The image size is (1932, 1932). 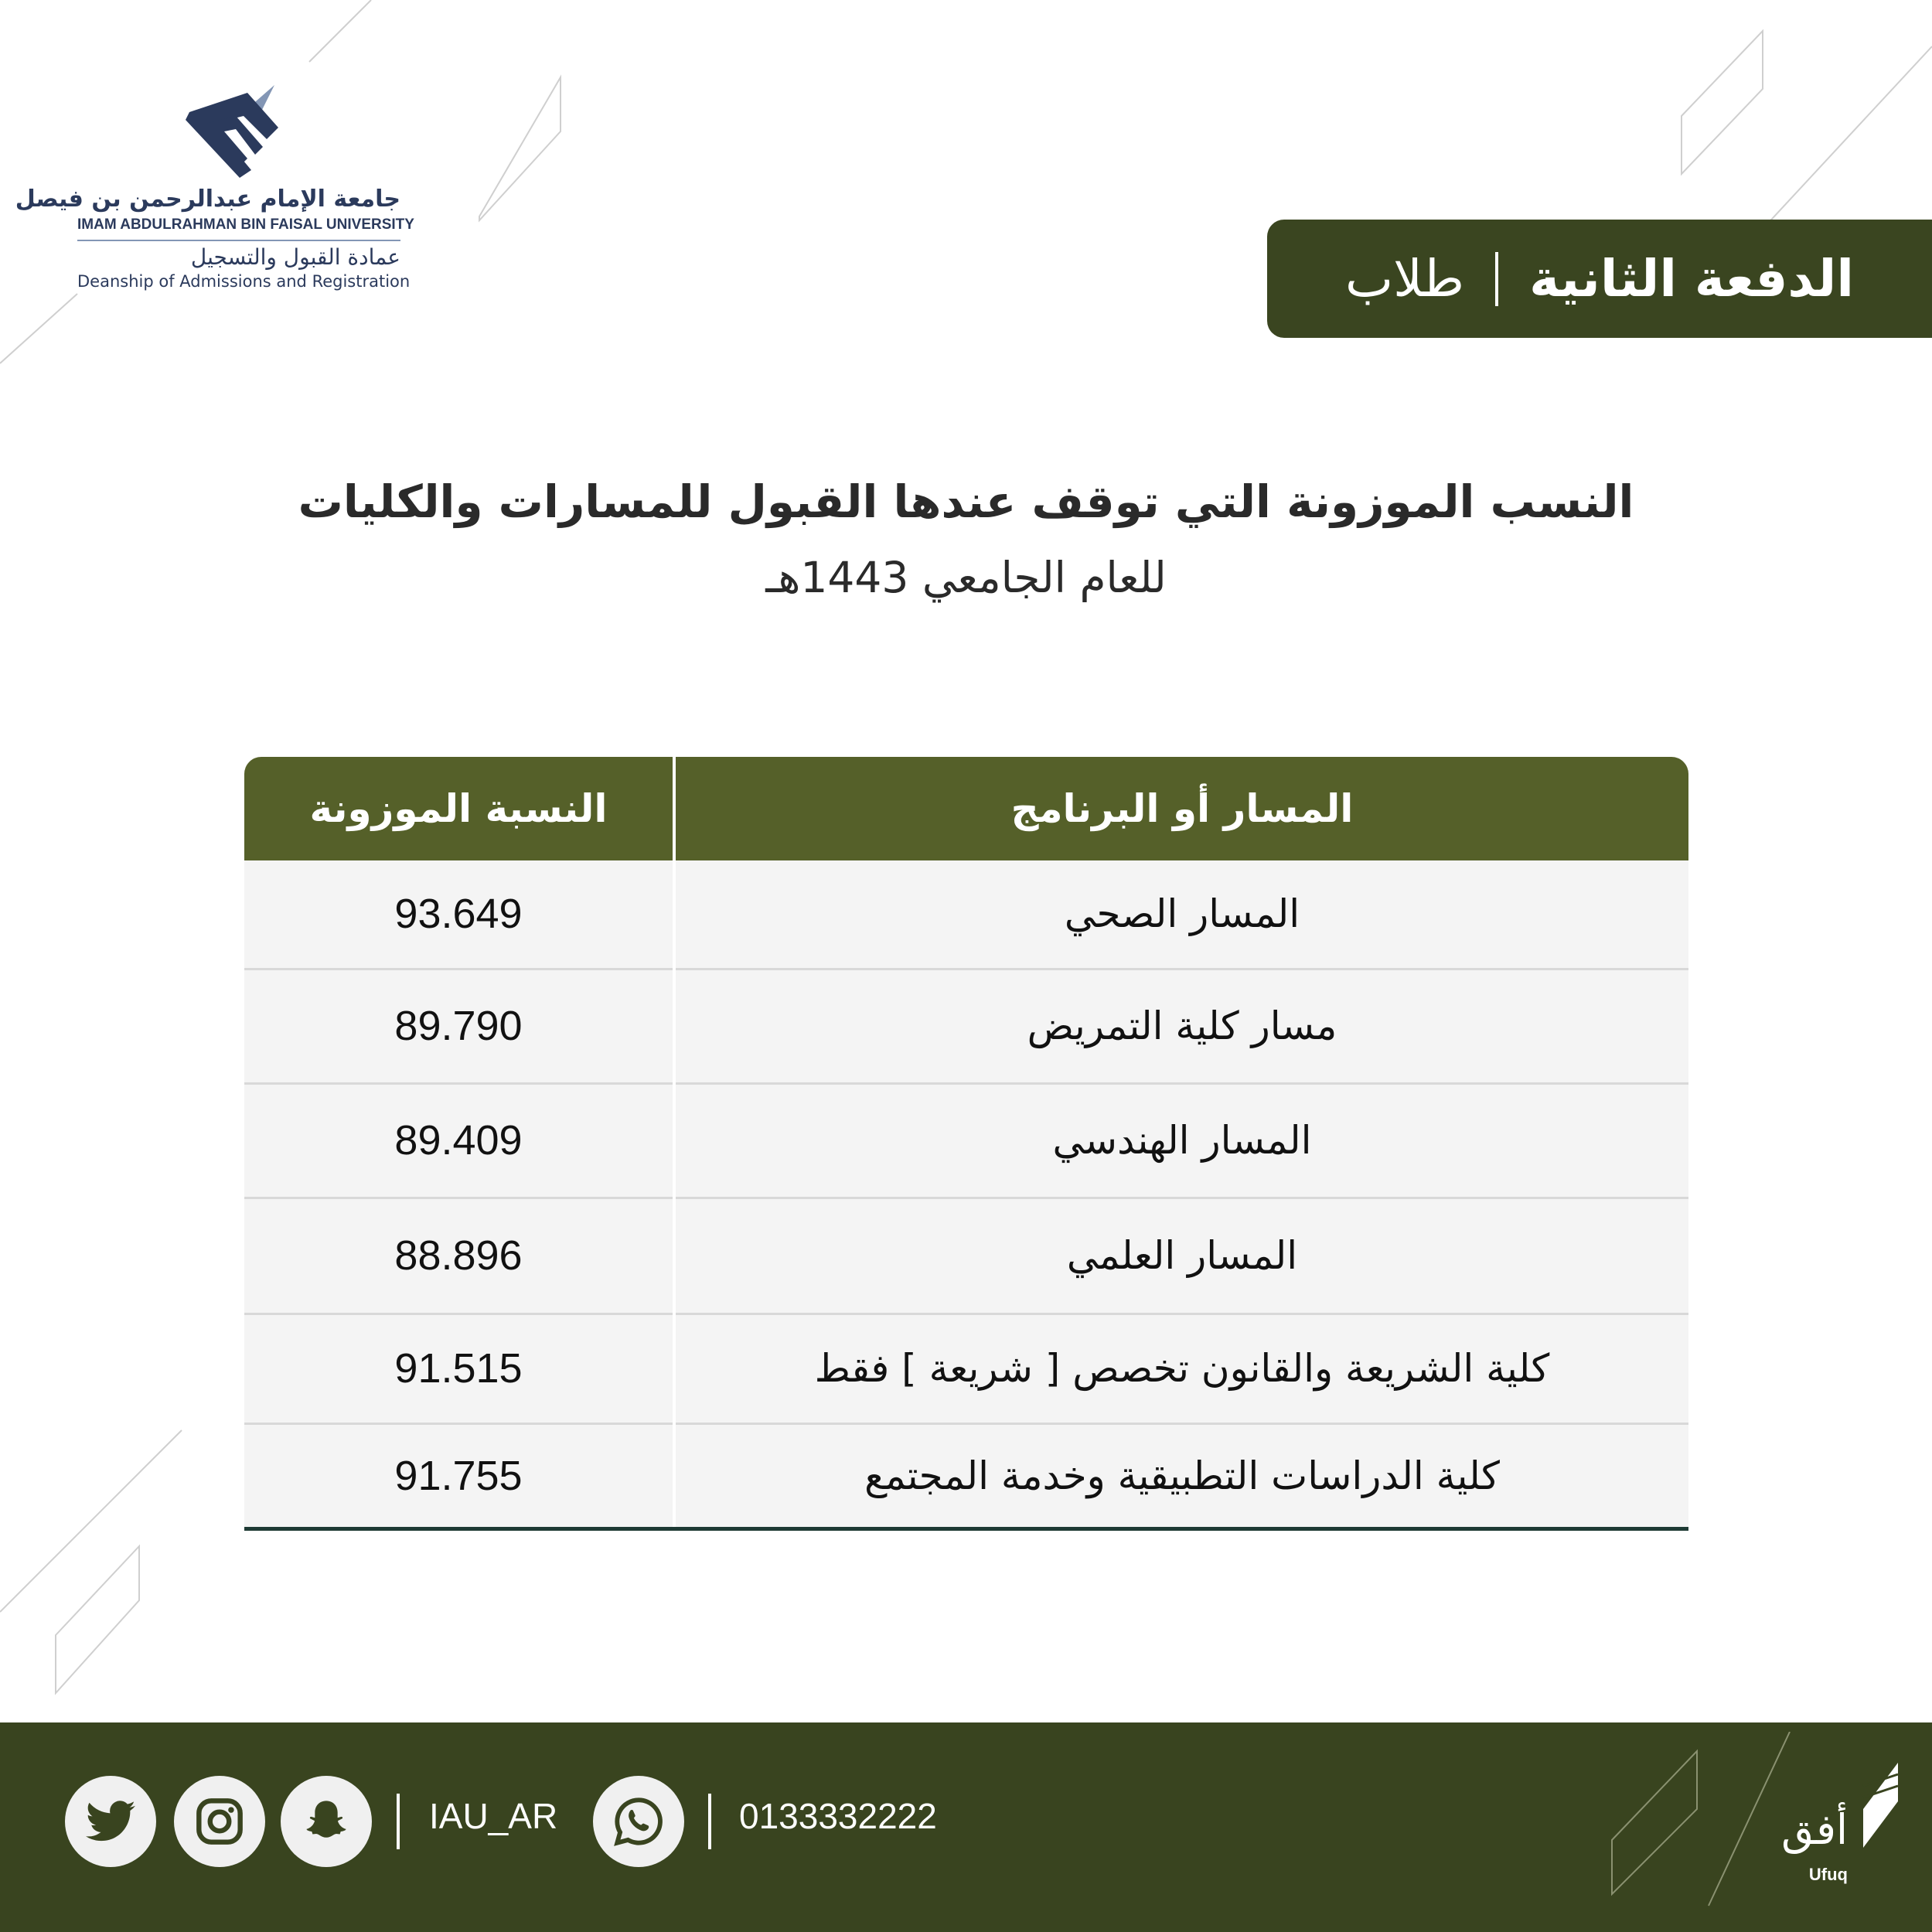 I want to click on program-cell: المسار الهندسي, so click(x=1181, y=1141).